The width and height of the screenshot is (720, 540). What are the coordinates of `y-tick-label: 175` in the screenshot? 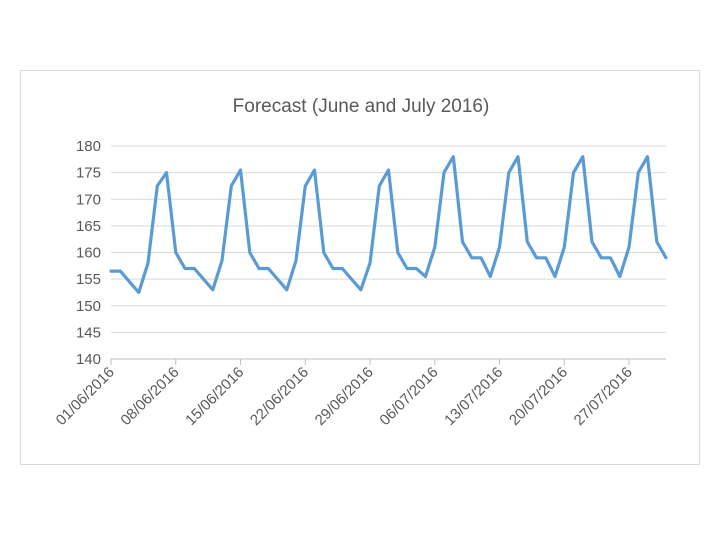 It's located at (88, 173).